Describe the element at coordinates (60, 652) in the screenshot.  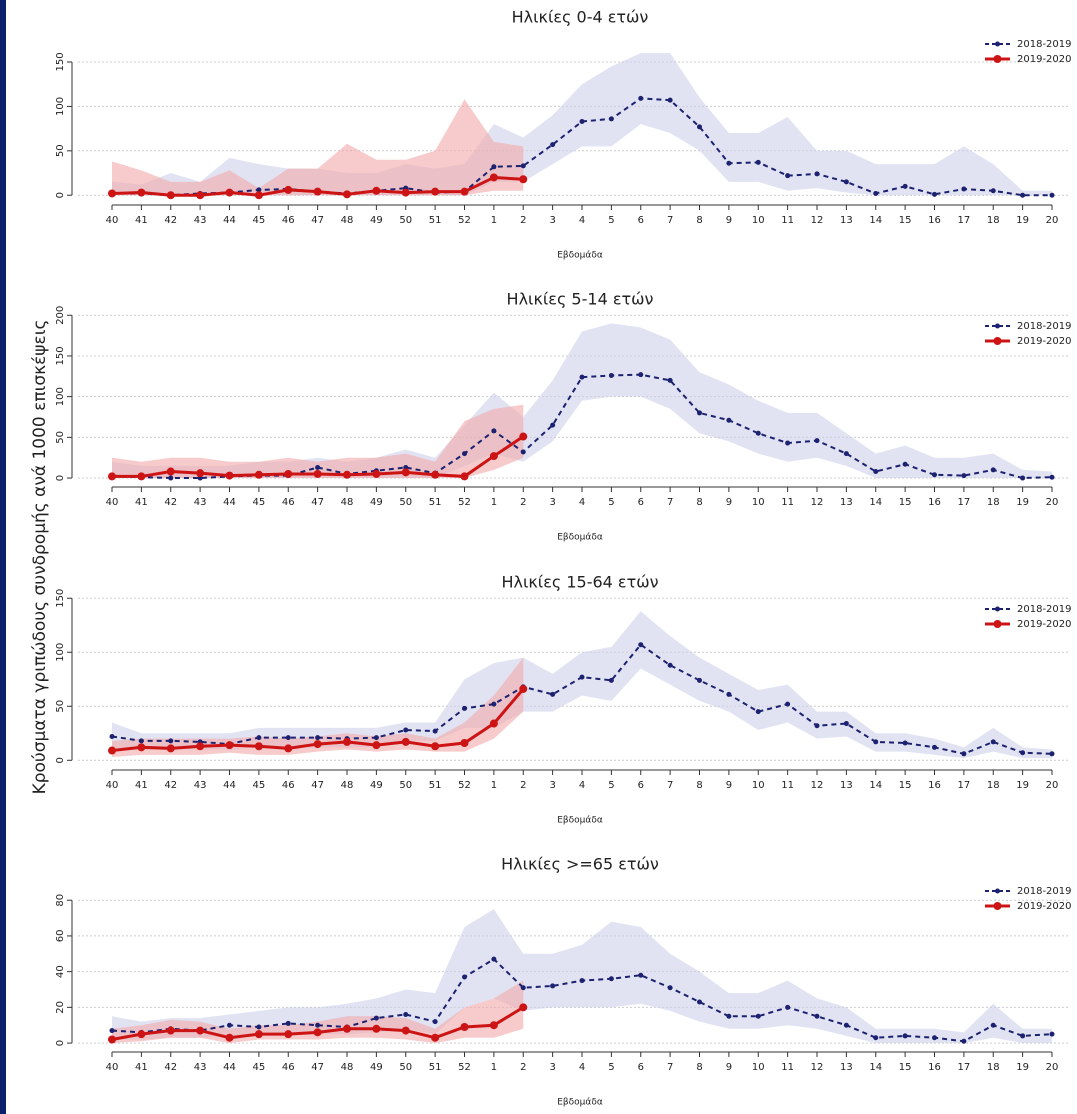
I see `y-tick-label: 100` at that location.